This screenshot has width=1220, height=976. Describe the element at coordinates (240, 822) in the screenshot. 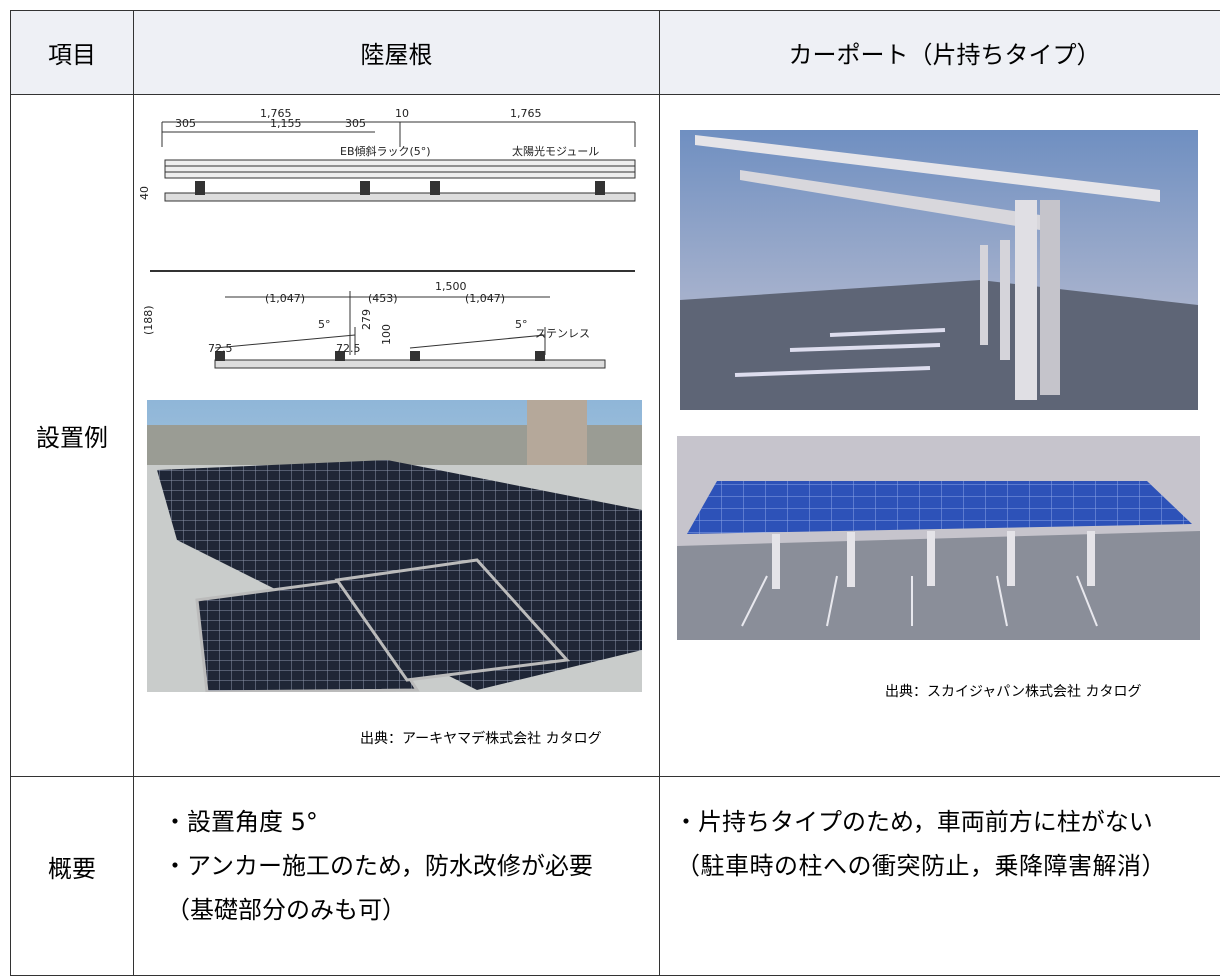

I see `overview-line: ・設置角度 5°` at that location.